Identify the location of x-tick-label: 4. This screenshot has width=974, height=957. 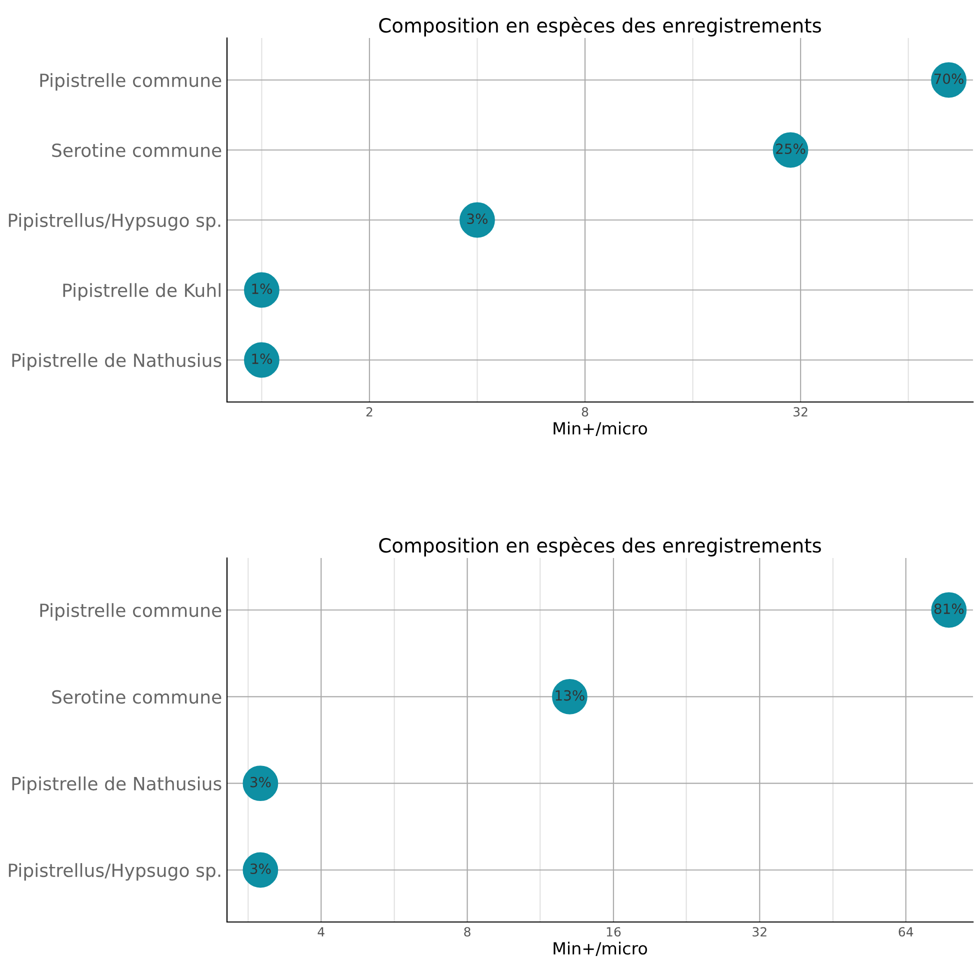
(321, 931).